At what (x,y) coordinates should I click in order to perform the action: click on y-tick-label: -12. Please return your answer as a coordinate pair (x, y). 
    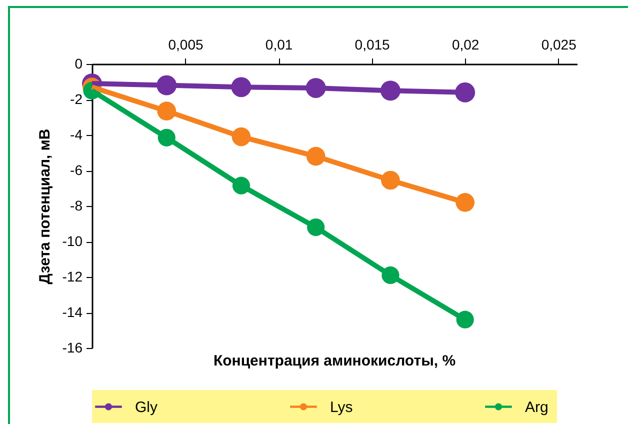
    Looking at the image, I should click on (72, 276).